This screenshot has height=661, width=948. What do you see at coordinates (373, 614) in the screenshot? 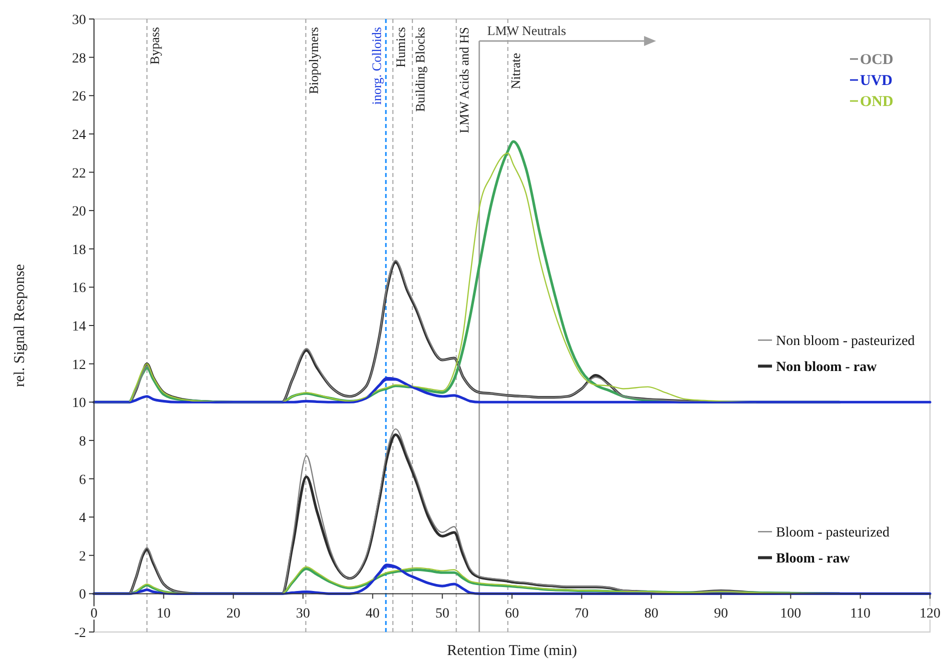
I see `x-tick-label: 40` at bounding box center [373, 614].